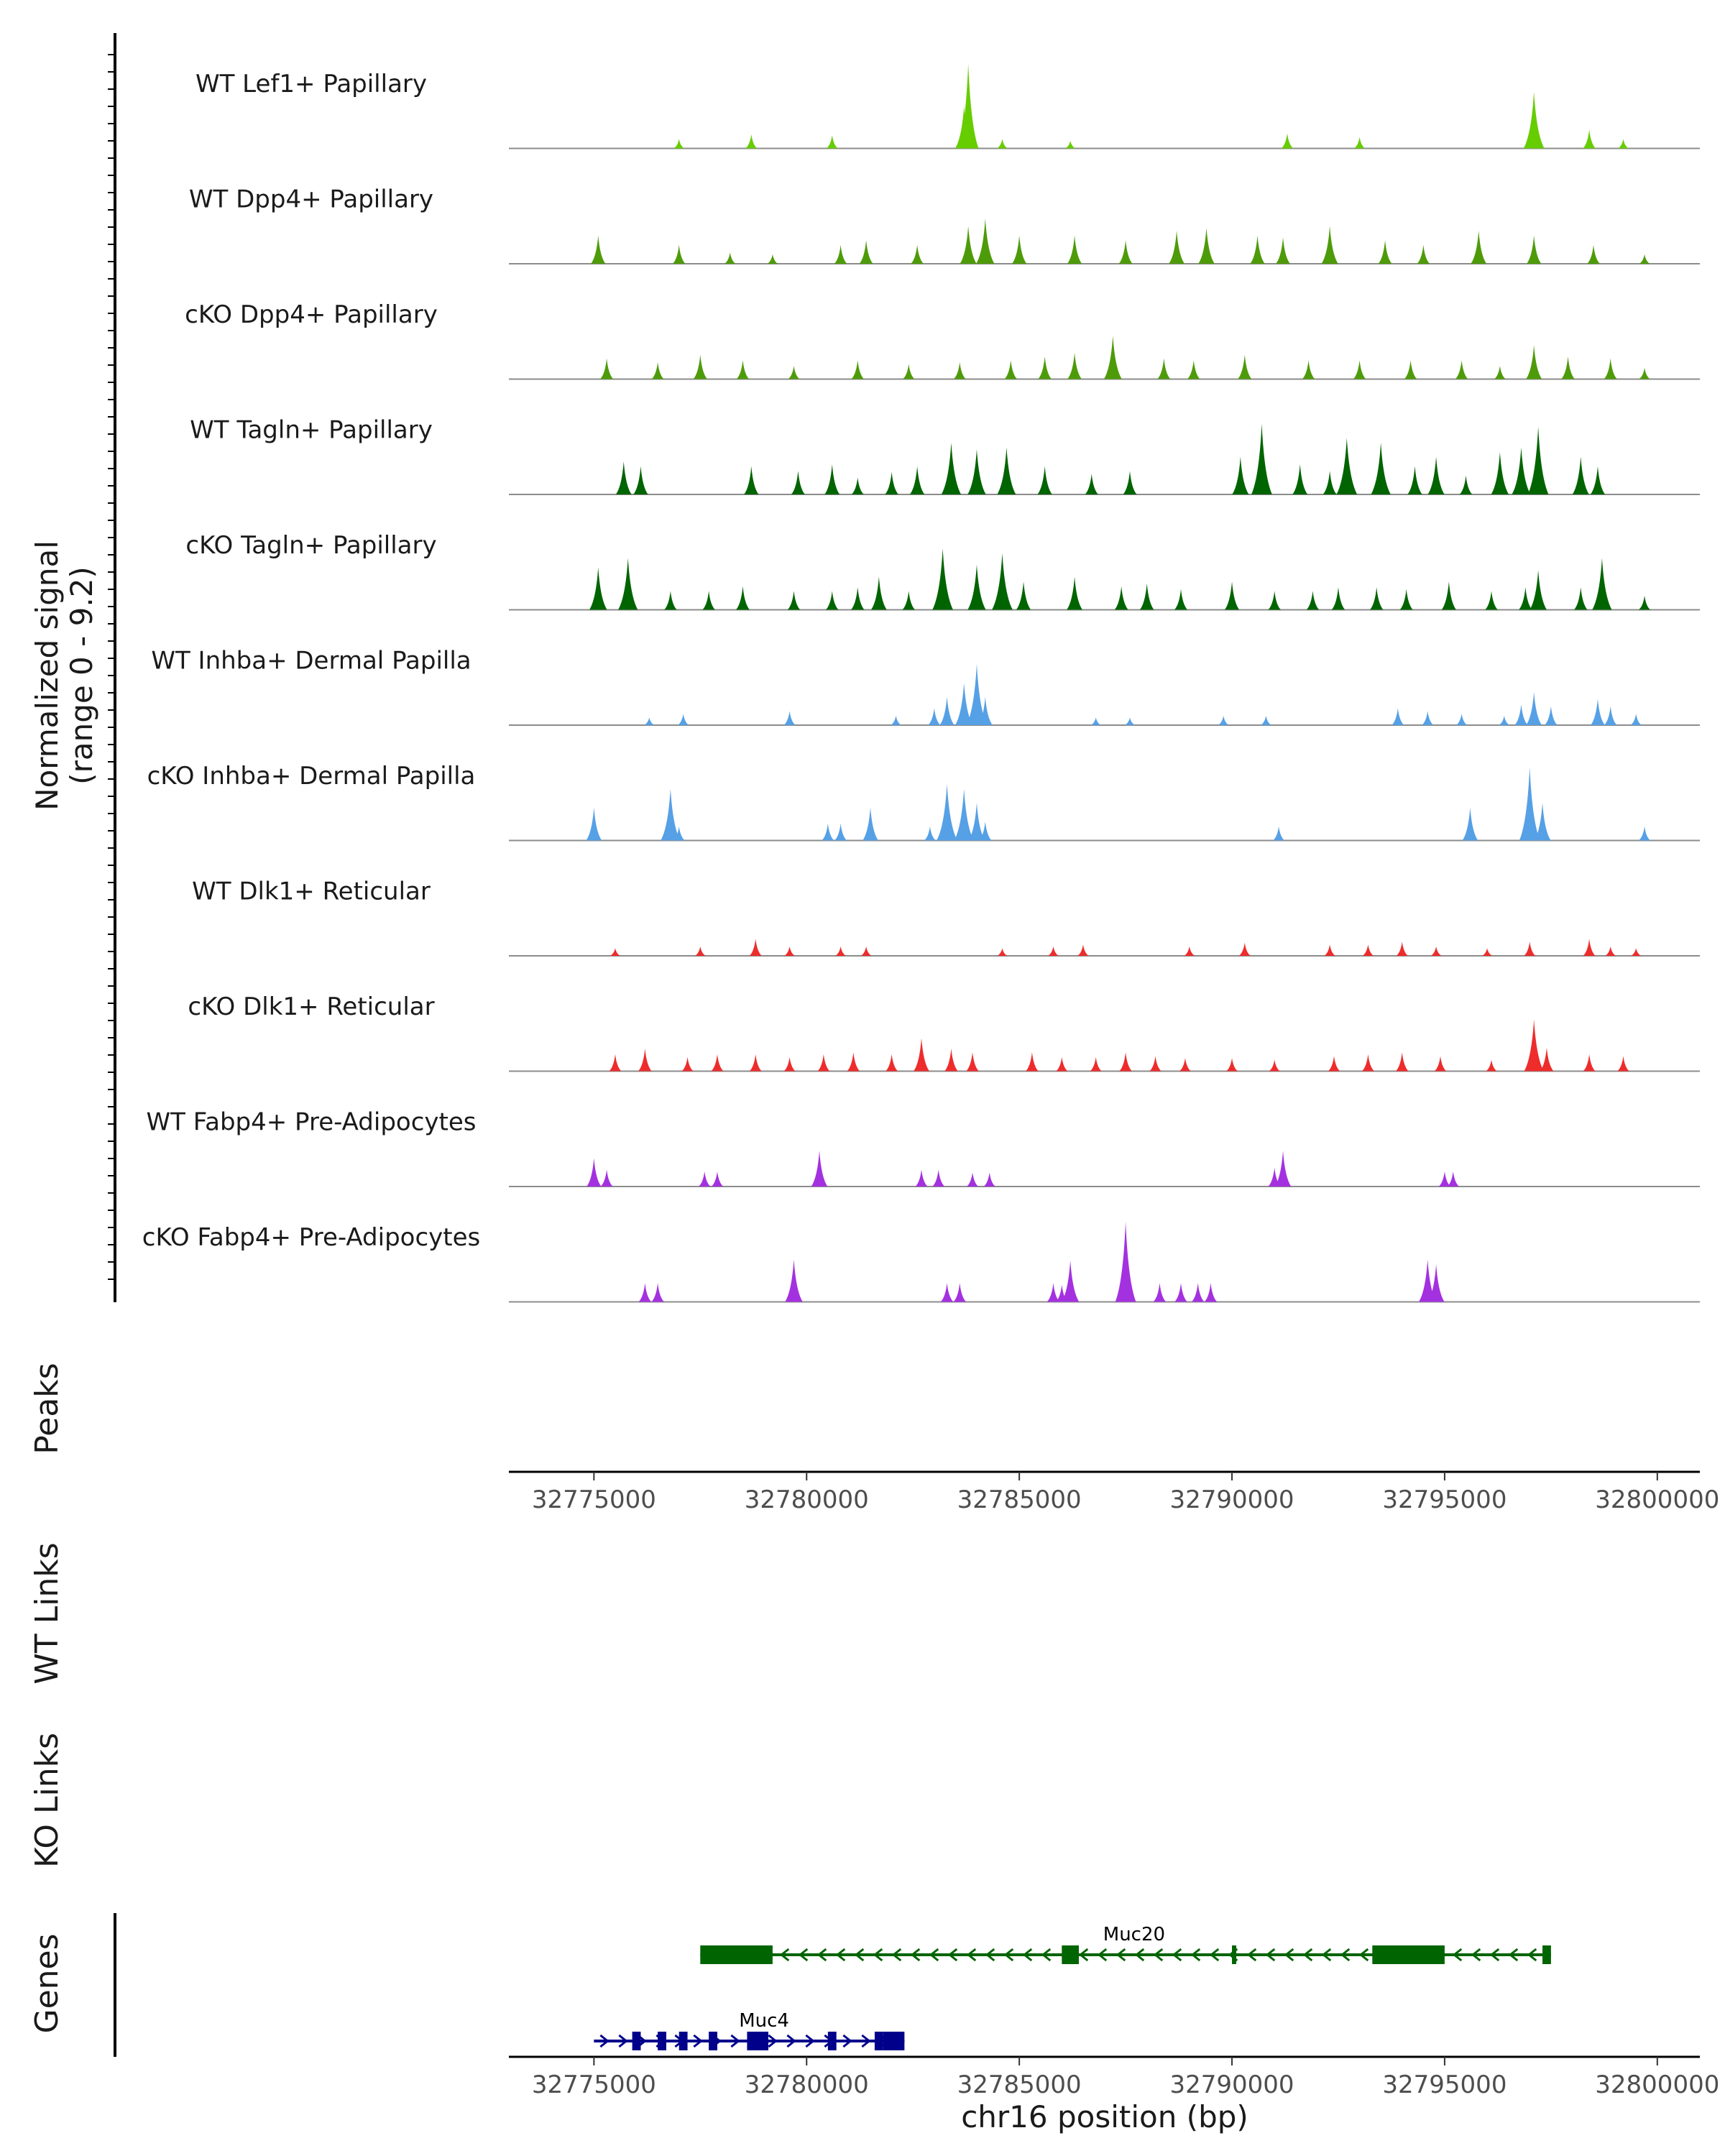 The width and height of the screenshot is (1725, 2156). Describe the element at coordinates (1444, 2084) in the screenshot. I see `x-tick-label: 32795000` at that location.